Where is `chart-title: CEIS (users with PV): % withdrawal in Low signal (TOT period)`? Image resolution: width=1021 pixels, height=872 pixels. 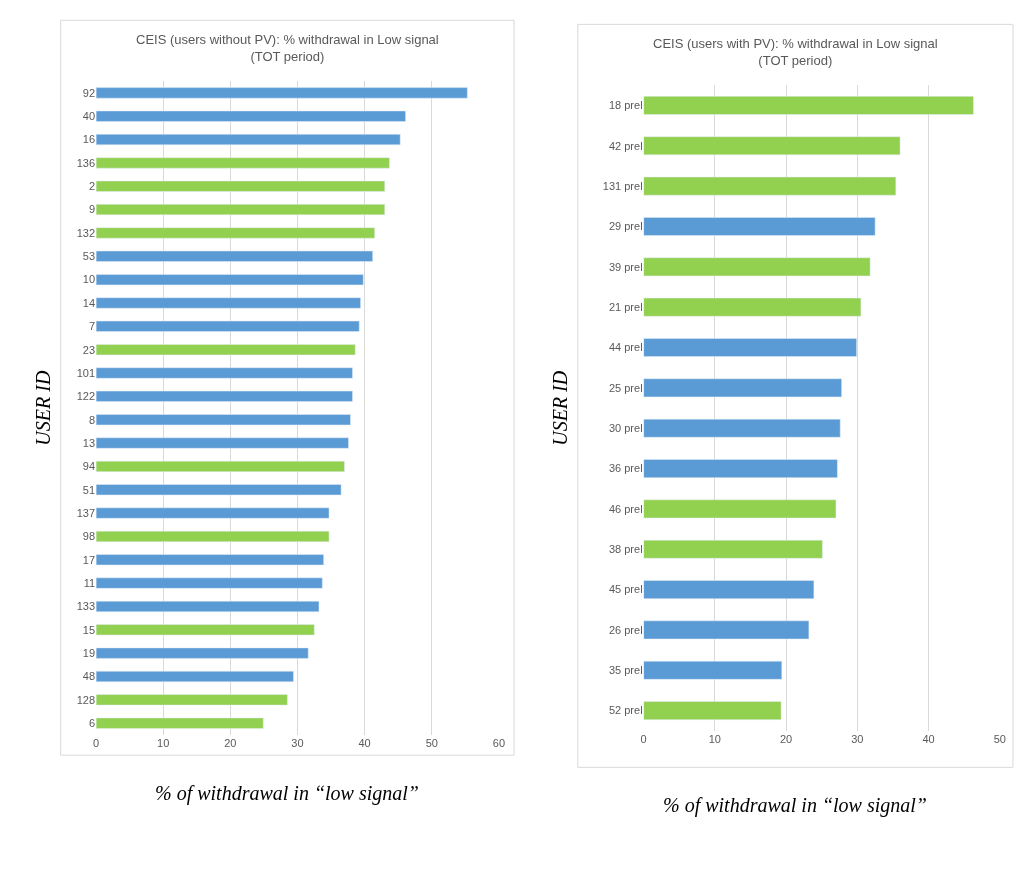 chart-title: CEIS (users with PV): % withdrawal in Low signal (TOT period) is located at coordinates (795, 52).